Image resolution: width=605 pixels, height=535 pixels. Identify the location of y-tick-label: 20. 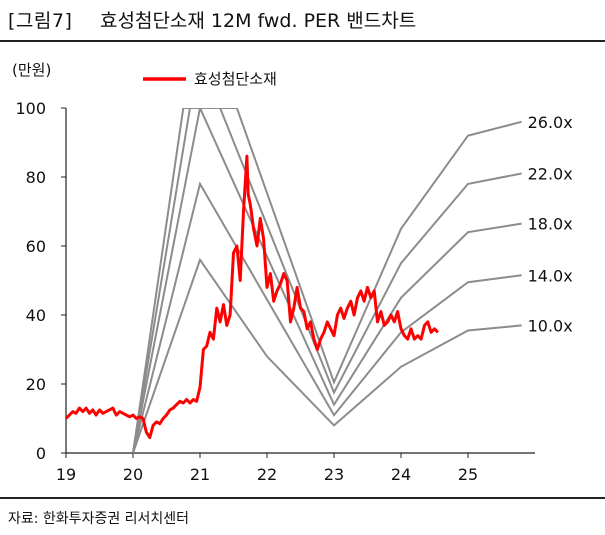
(36, 384).